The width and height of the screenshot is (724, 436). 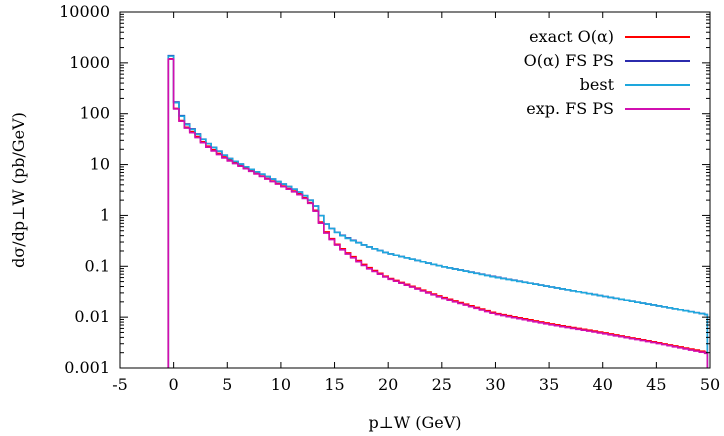 What do you see at coordinates (100, 164) in the screenshot?
I see `y-tick-label: 10` at bounding box center [100, 164].